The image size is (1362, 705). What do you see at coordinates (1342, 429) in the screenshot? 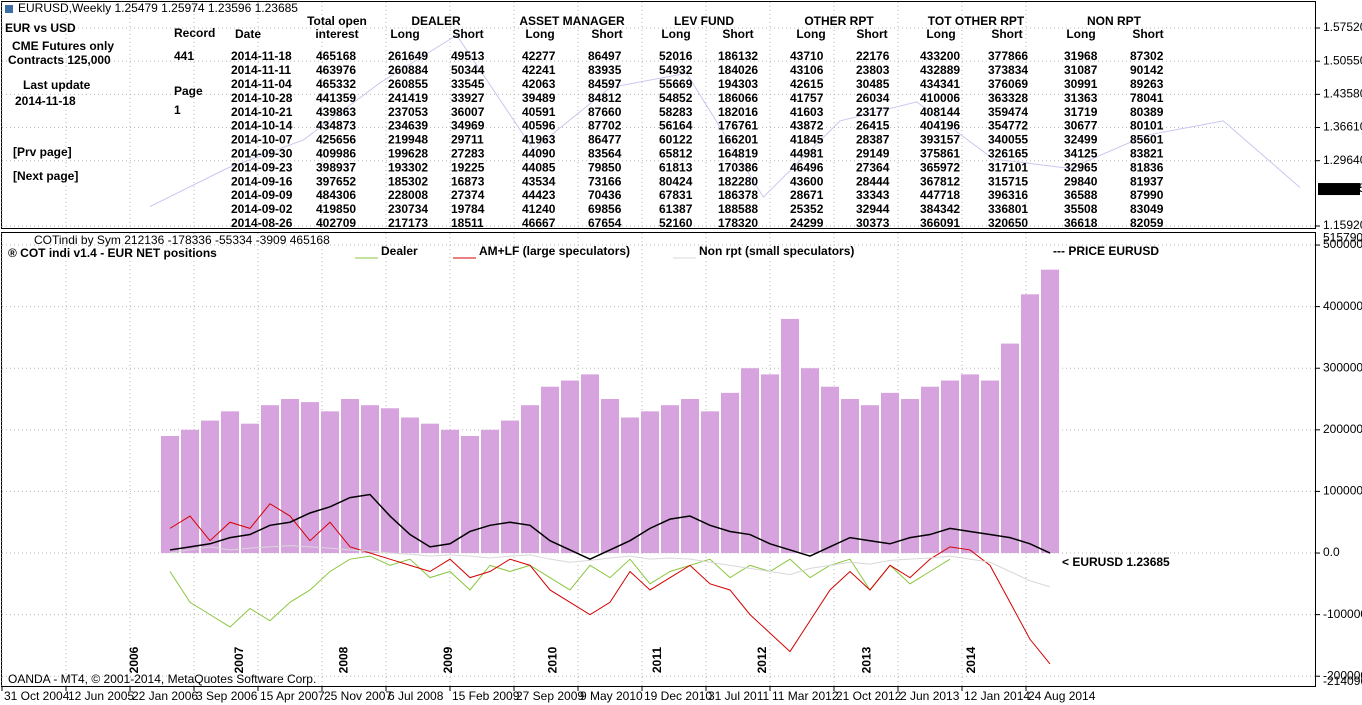
I see `y-tick-label: 200000` at bounding box center [1342, 429].